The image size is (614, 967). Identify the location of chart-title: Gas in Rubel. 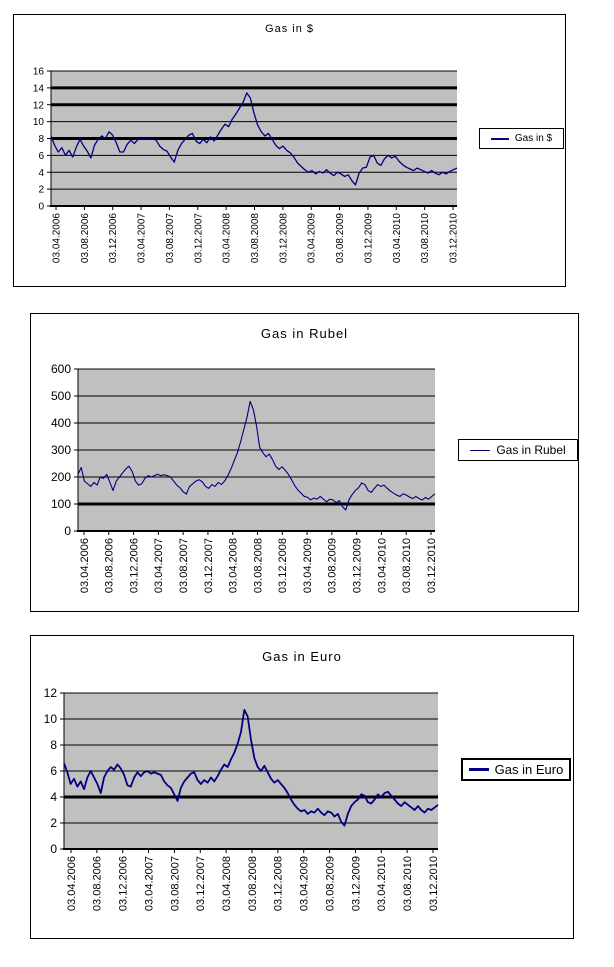
(304, 333).